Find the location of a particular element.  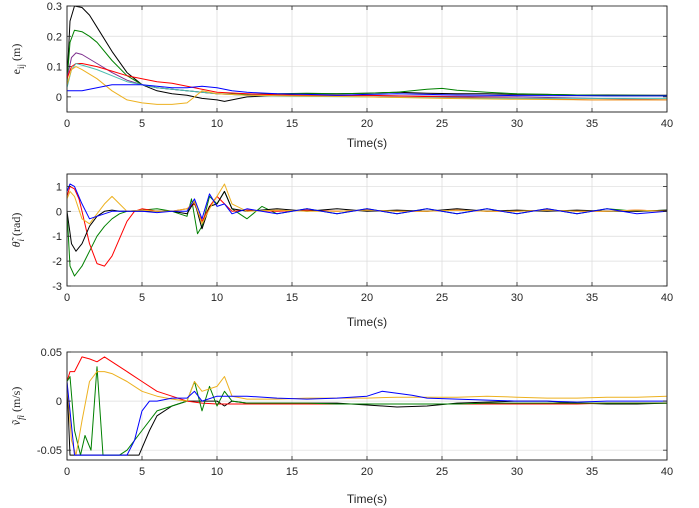

series-line-green is located at coordinates (367, 63).